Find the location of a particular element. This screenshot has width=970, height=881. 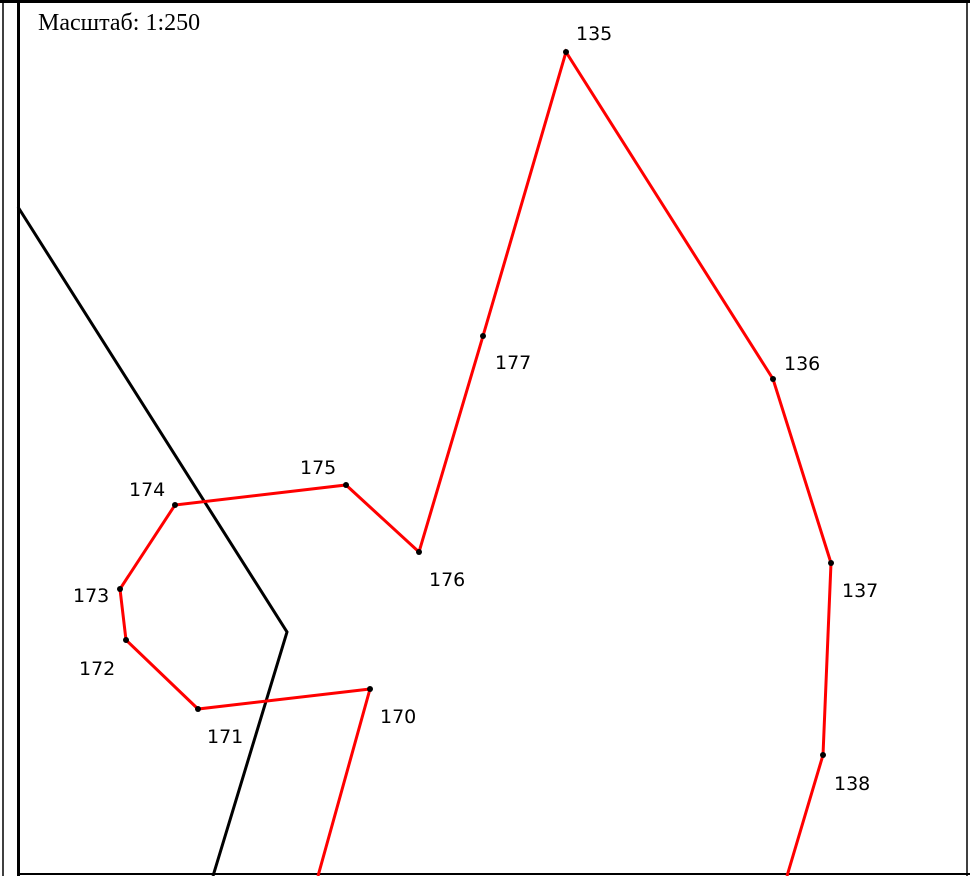

point-171-label: 171 is located at coordinates (225, 737).